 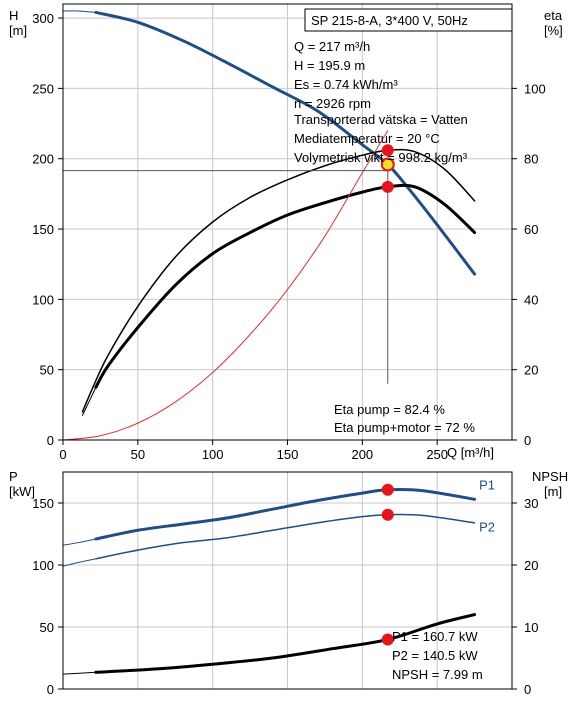 I want to click on lower-y2label-line1: NPSH, so click(x=550, y=476).